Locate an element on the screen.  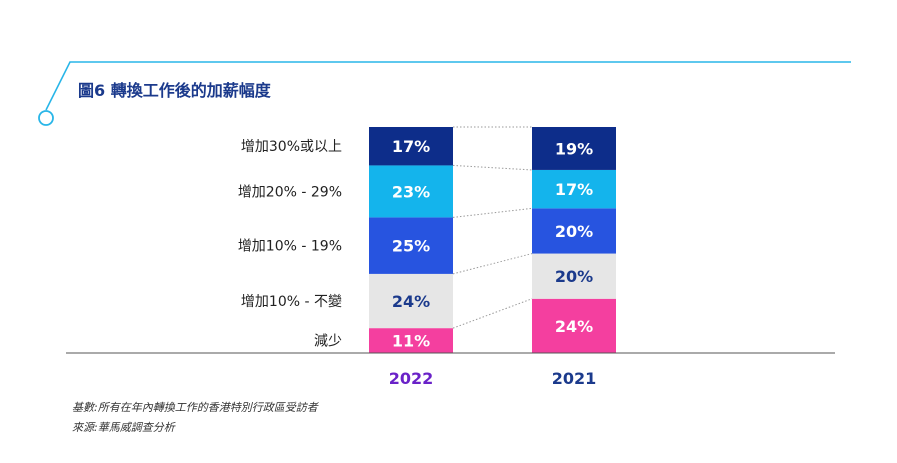
data-label-2021-4: 19% is located at coordinates (574, 148).